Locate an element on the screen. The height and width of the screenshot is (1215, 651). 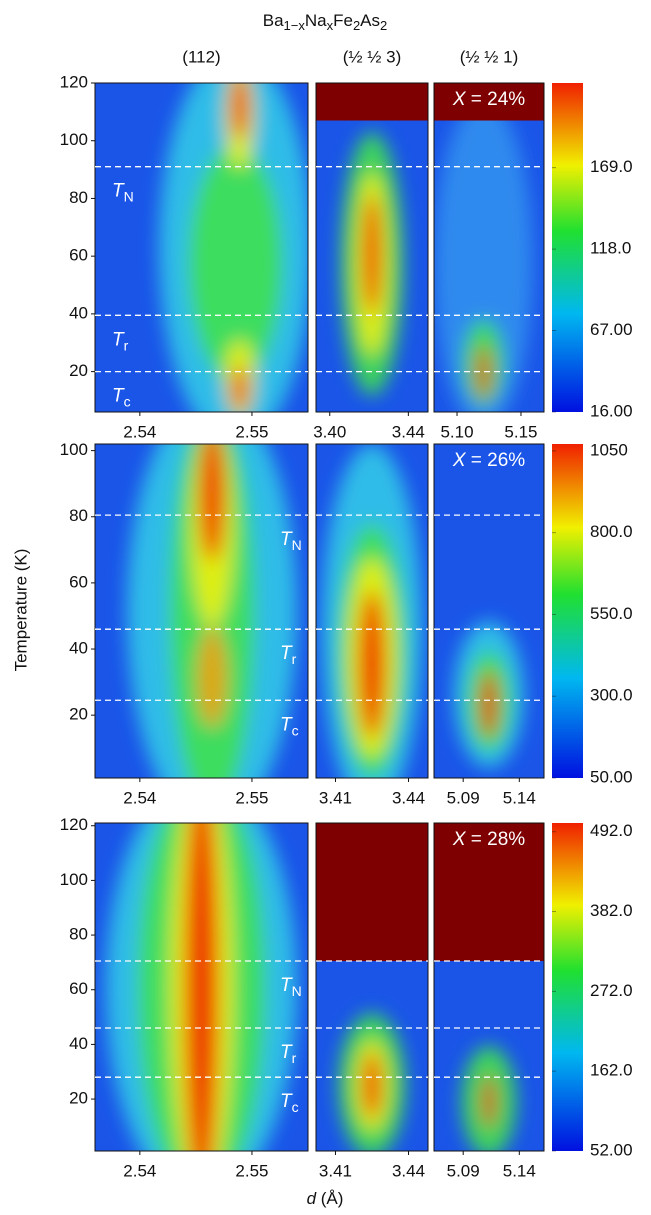
colorbar-tick-label: 800.0 is located at coordinates (611, 531).